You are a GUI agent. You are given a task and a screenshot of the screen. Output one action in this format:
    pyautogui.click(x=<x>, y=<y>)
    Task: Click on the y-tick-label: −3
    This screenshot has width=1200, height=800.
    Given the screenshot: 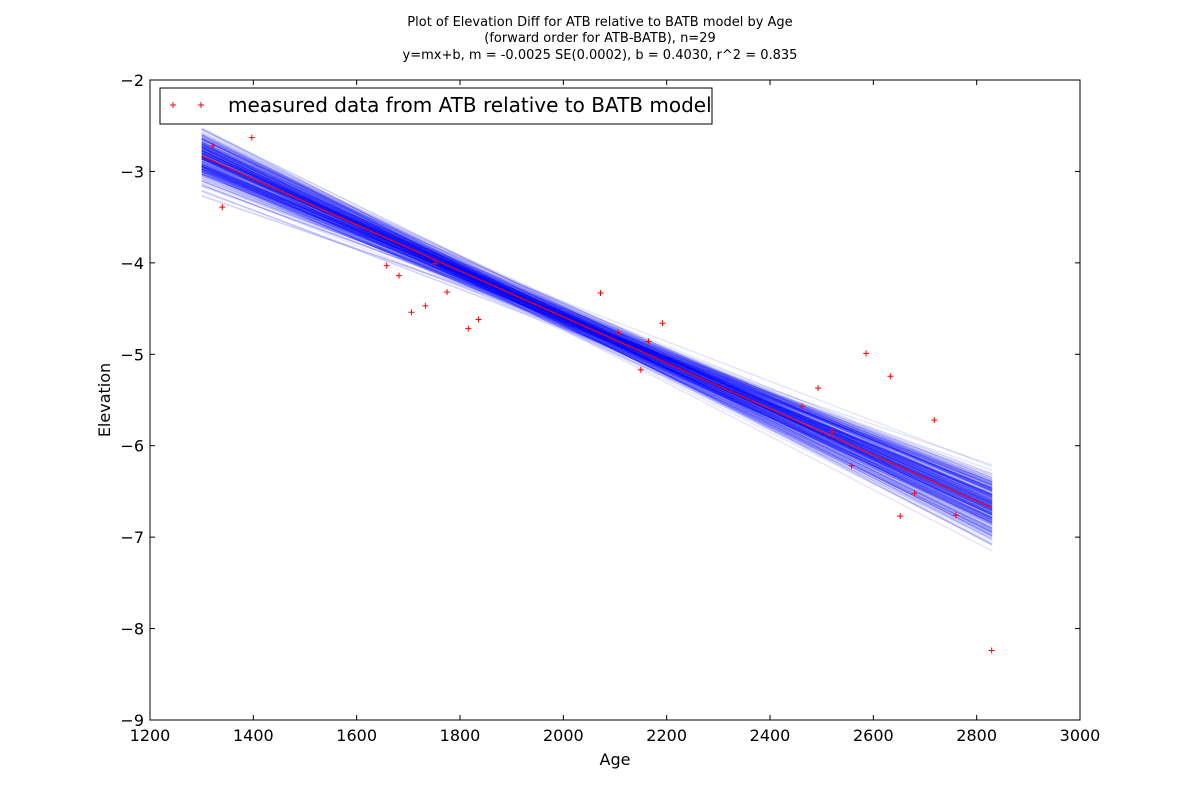 What is the action you would take?
    pyautogui.click(x=132, y=171)
    